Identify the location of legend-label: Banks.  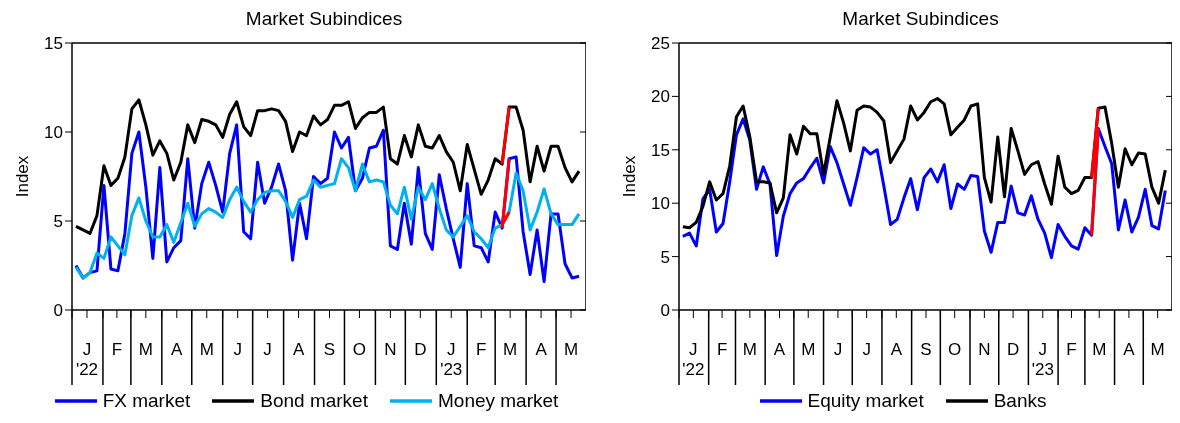
(1020, 401).